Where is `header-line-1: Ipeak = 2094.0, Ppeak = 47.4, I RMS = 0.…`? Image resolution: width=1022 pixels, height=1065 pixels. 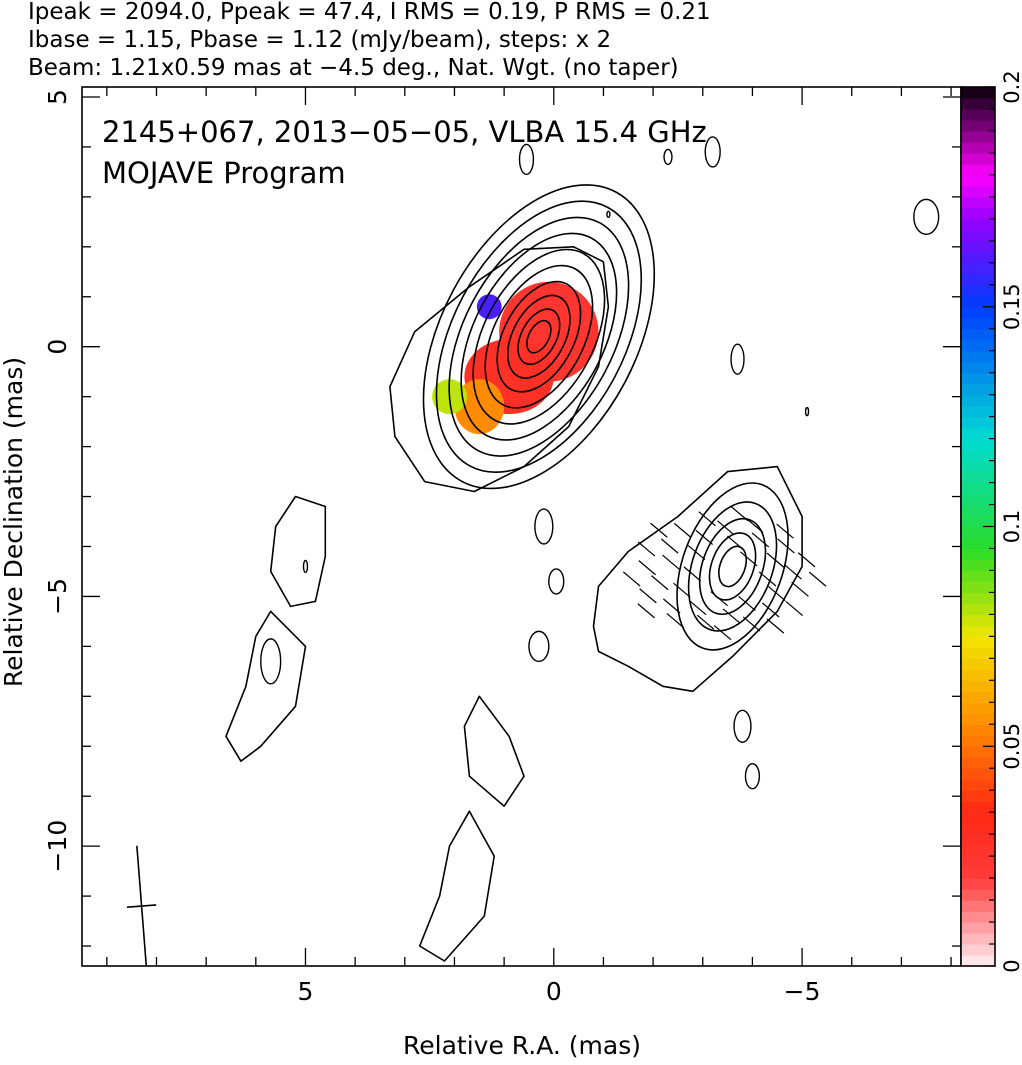
header-line-1: Ipeak = 2094.0, Ppeak = 47.4, I RMS = 0.… is located at coordinates (369, 12).